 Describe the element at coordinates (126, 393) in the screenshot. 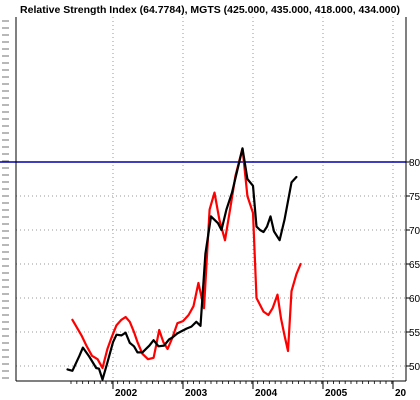

I see `x-tick-label: 2002` at that location.